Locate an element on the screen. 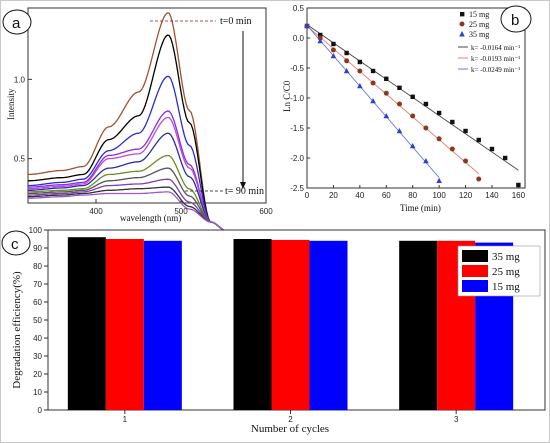 This screenshot has width=550, height=443. panel-a-xtick-label: 500 is located at coordinates (181, 211).